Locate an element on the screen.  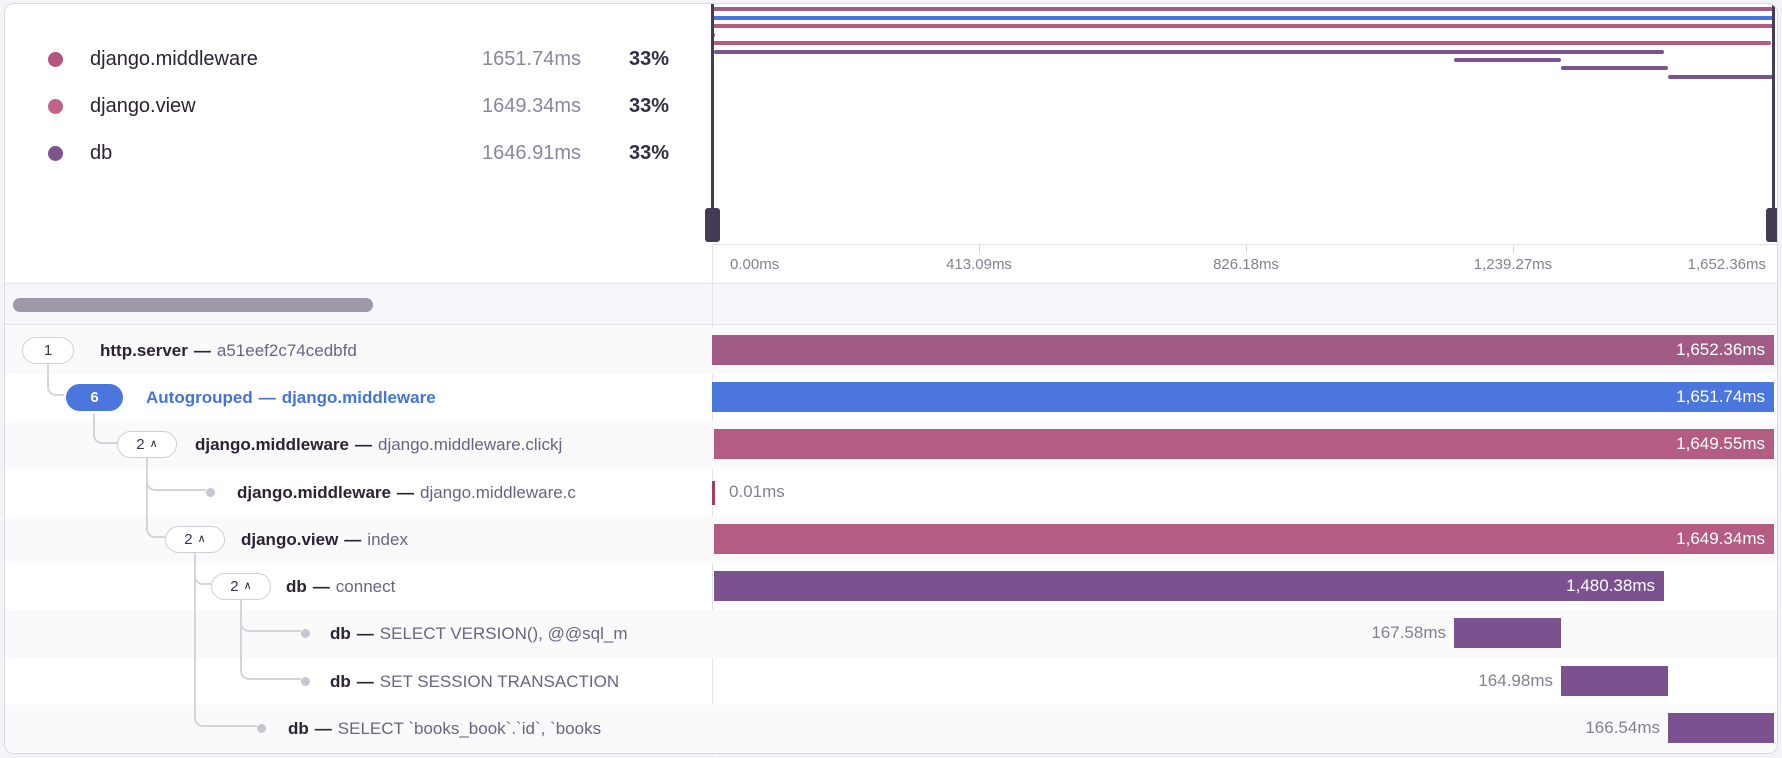
minimap-right-handle-line is located at coordinates (1773, 106).